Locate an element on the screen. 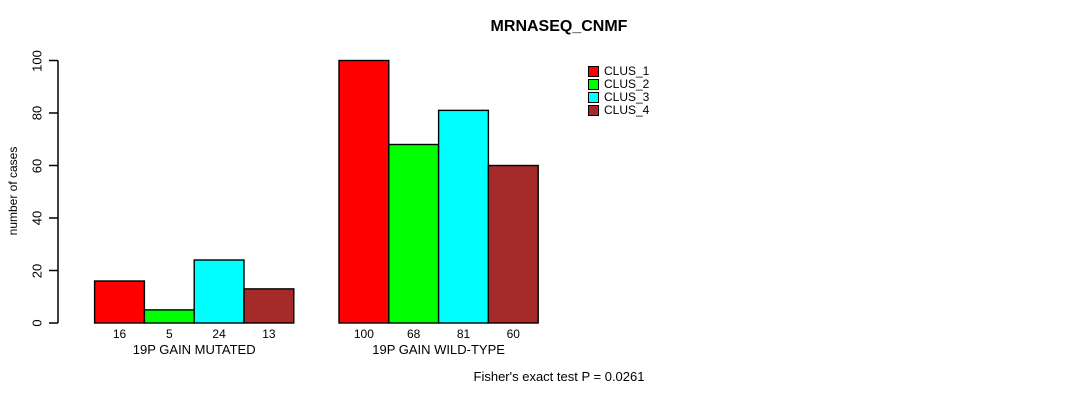 The image size is (1090, 400). legend-label: CLUS_4 is located at coordinates (627, 110).